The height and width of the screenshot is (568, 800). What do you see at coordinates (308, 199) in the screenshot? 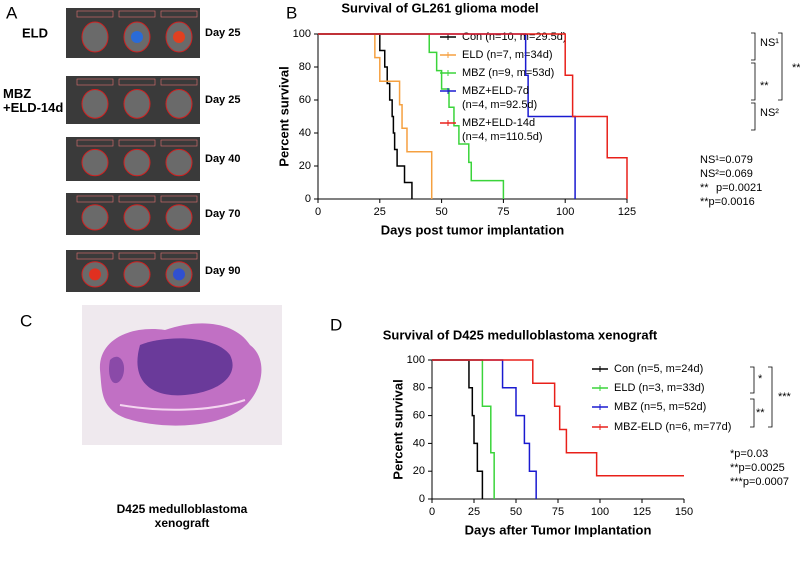
I see `y-tick-label: 0` at bounding box center [308, 199].